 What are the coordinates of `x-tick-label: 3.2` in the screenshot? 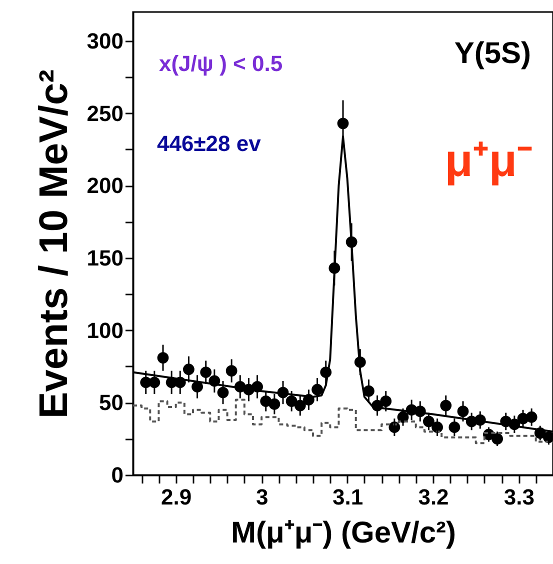 It's located at (433, 497).